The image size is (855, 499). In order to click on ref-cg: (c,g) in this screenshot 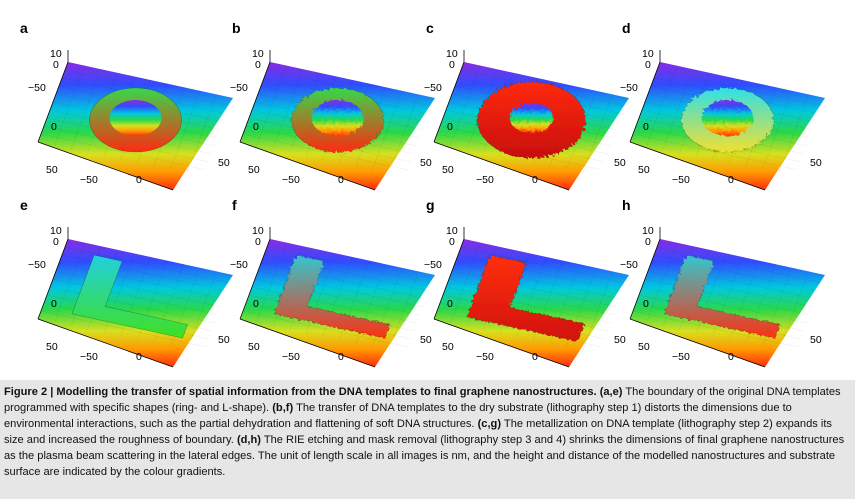, I will do `click(489, 423)`.